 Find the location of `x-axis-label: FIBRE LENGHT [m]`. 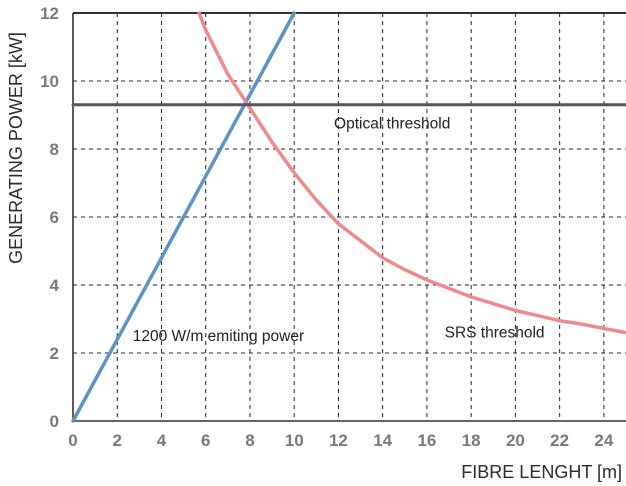

x-axis-label: FIBRE LENGHT [m] is located at coordinates (541, 472).